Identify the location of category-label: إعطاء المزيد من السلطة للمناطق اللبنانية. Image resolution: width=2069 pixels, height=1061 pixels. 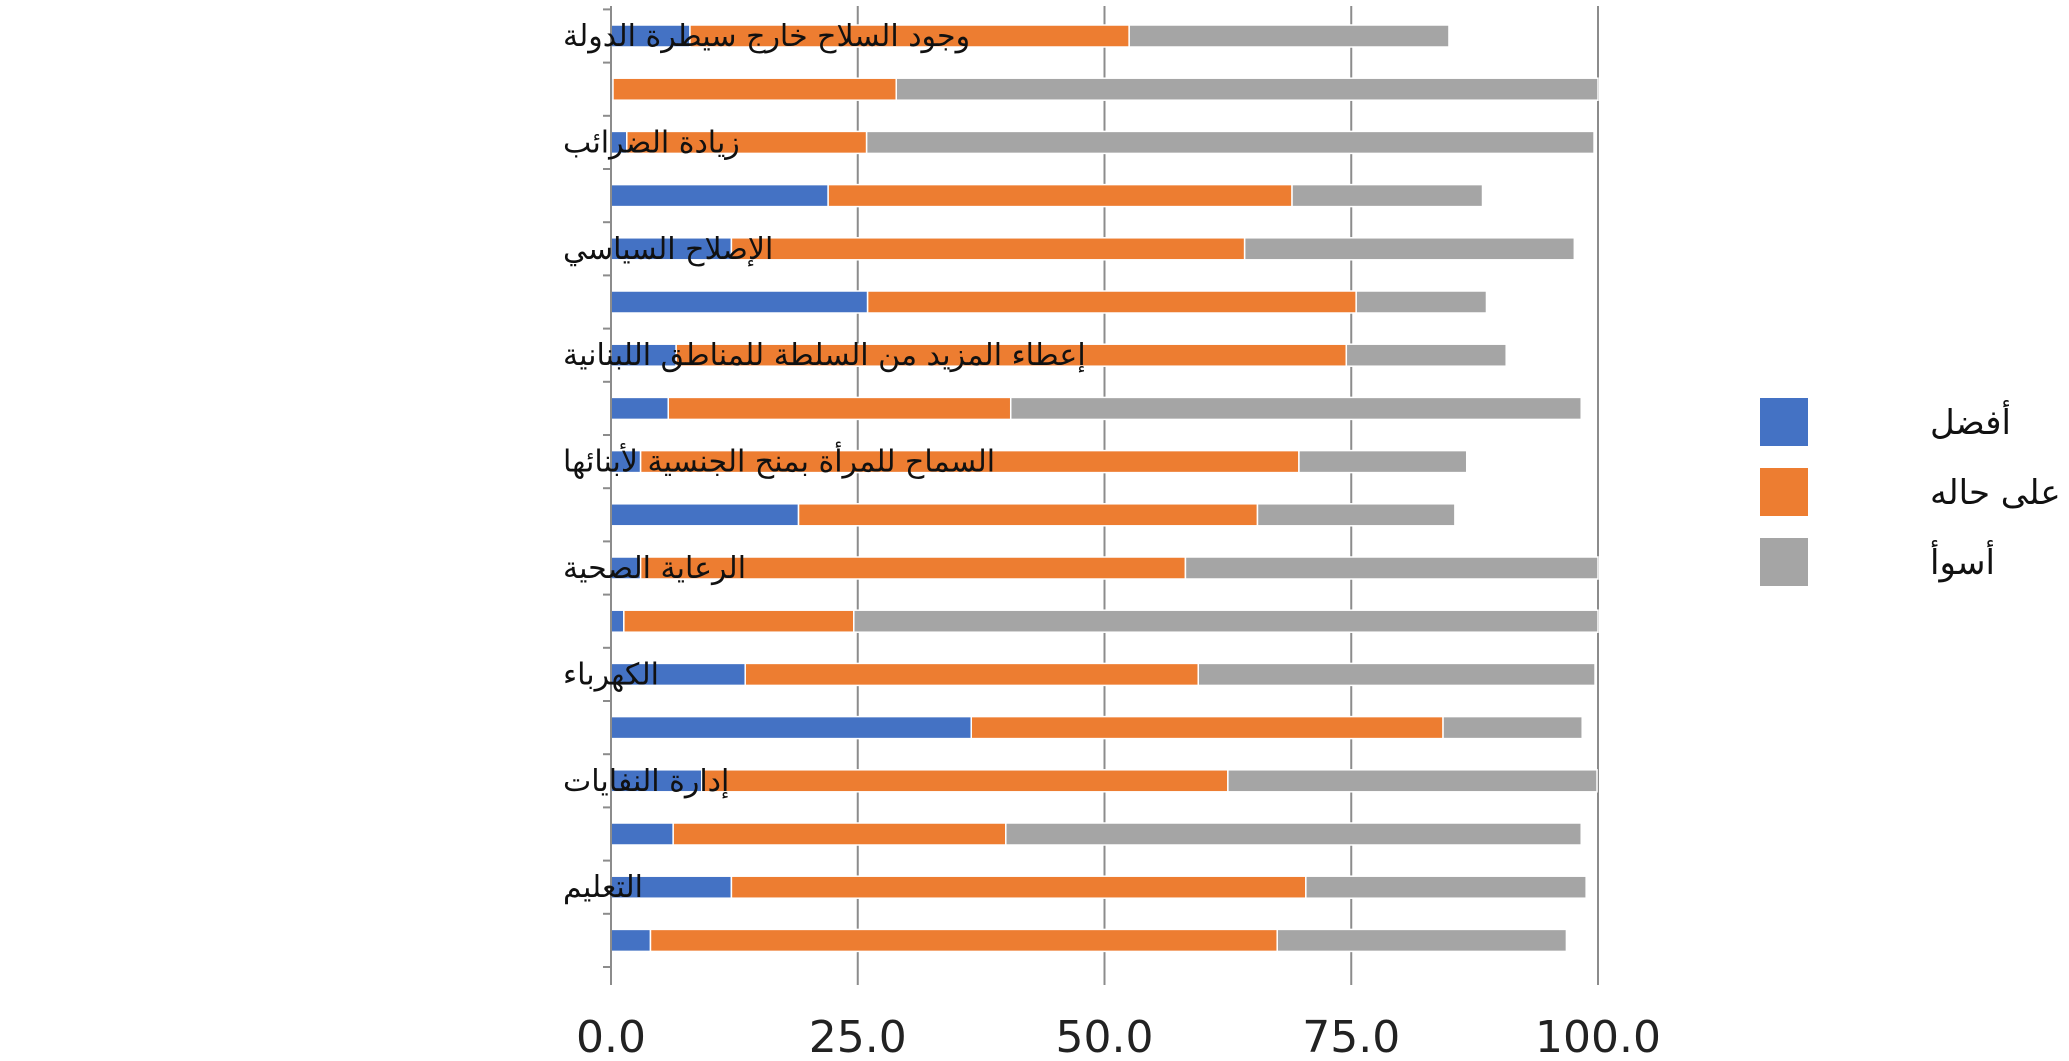
(824, 355).